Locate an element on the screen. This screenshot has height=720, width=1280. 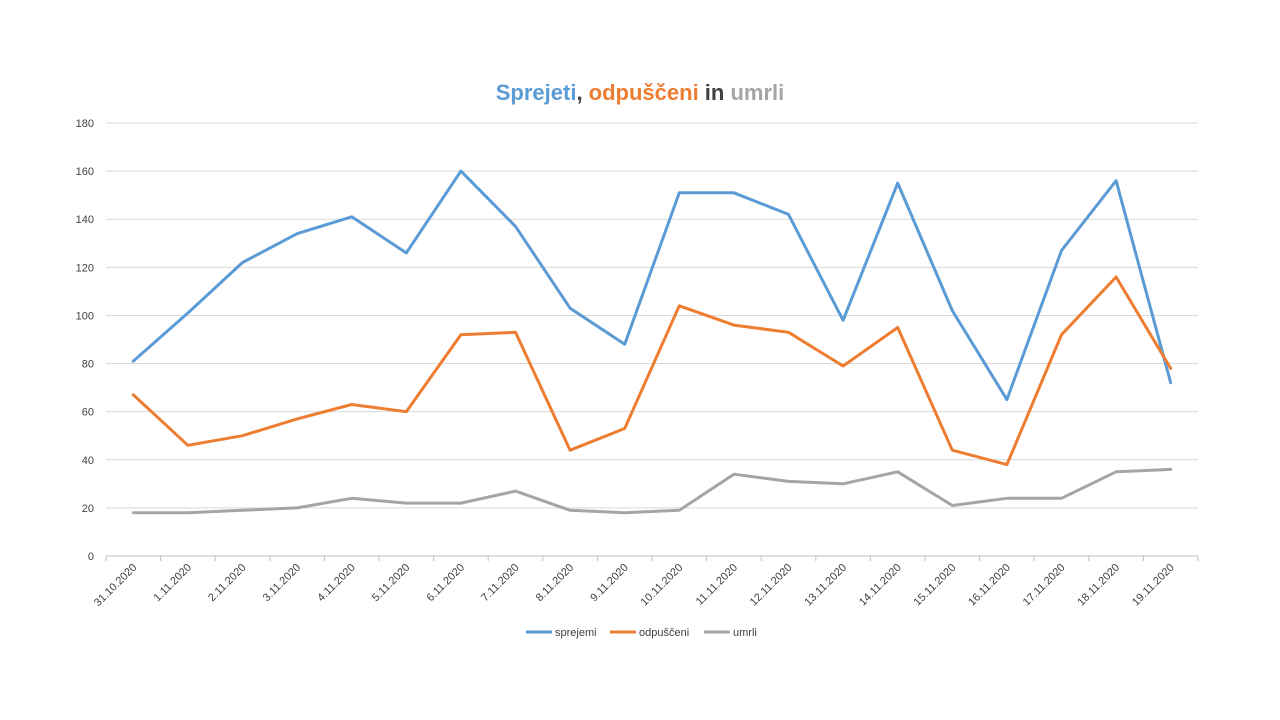
x-tick-label-10: 10.11.2020 is located at coordinates (662, 585).